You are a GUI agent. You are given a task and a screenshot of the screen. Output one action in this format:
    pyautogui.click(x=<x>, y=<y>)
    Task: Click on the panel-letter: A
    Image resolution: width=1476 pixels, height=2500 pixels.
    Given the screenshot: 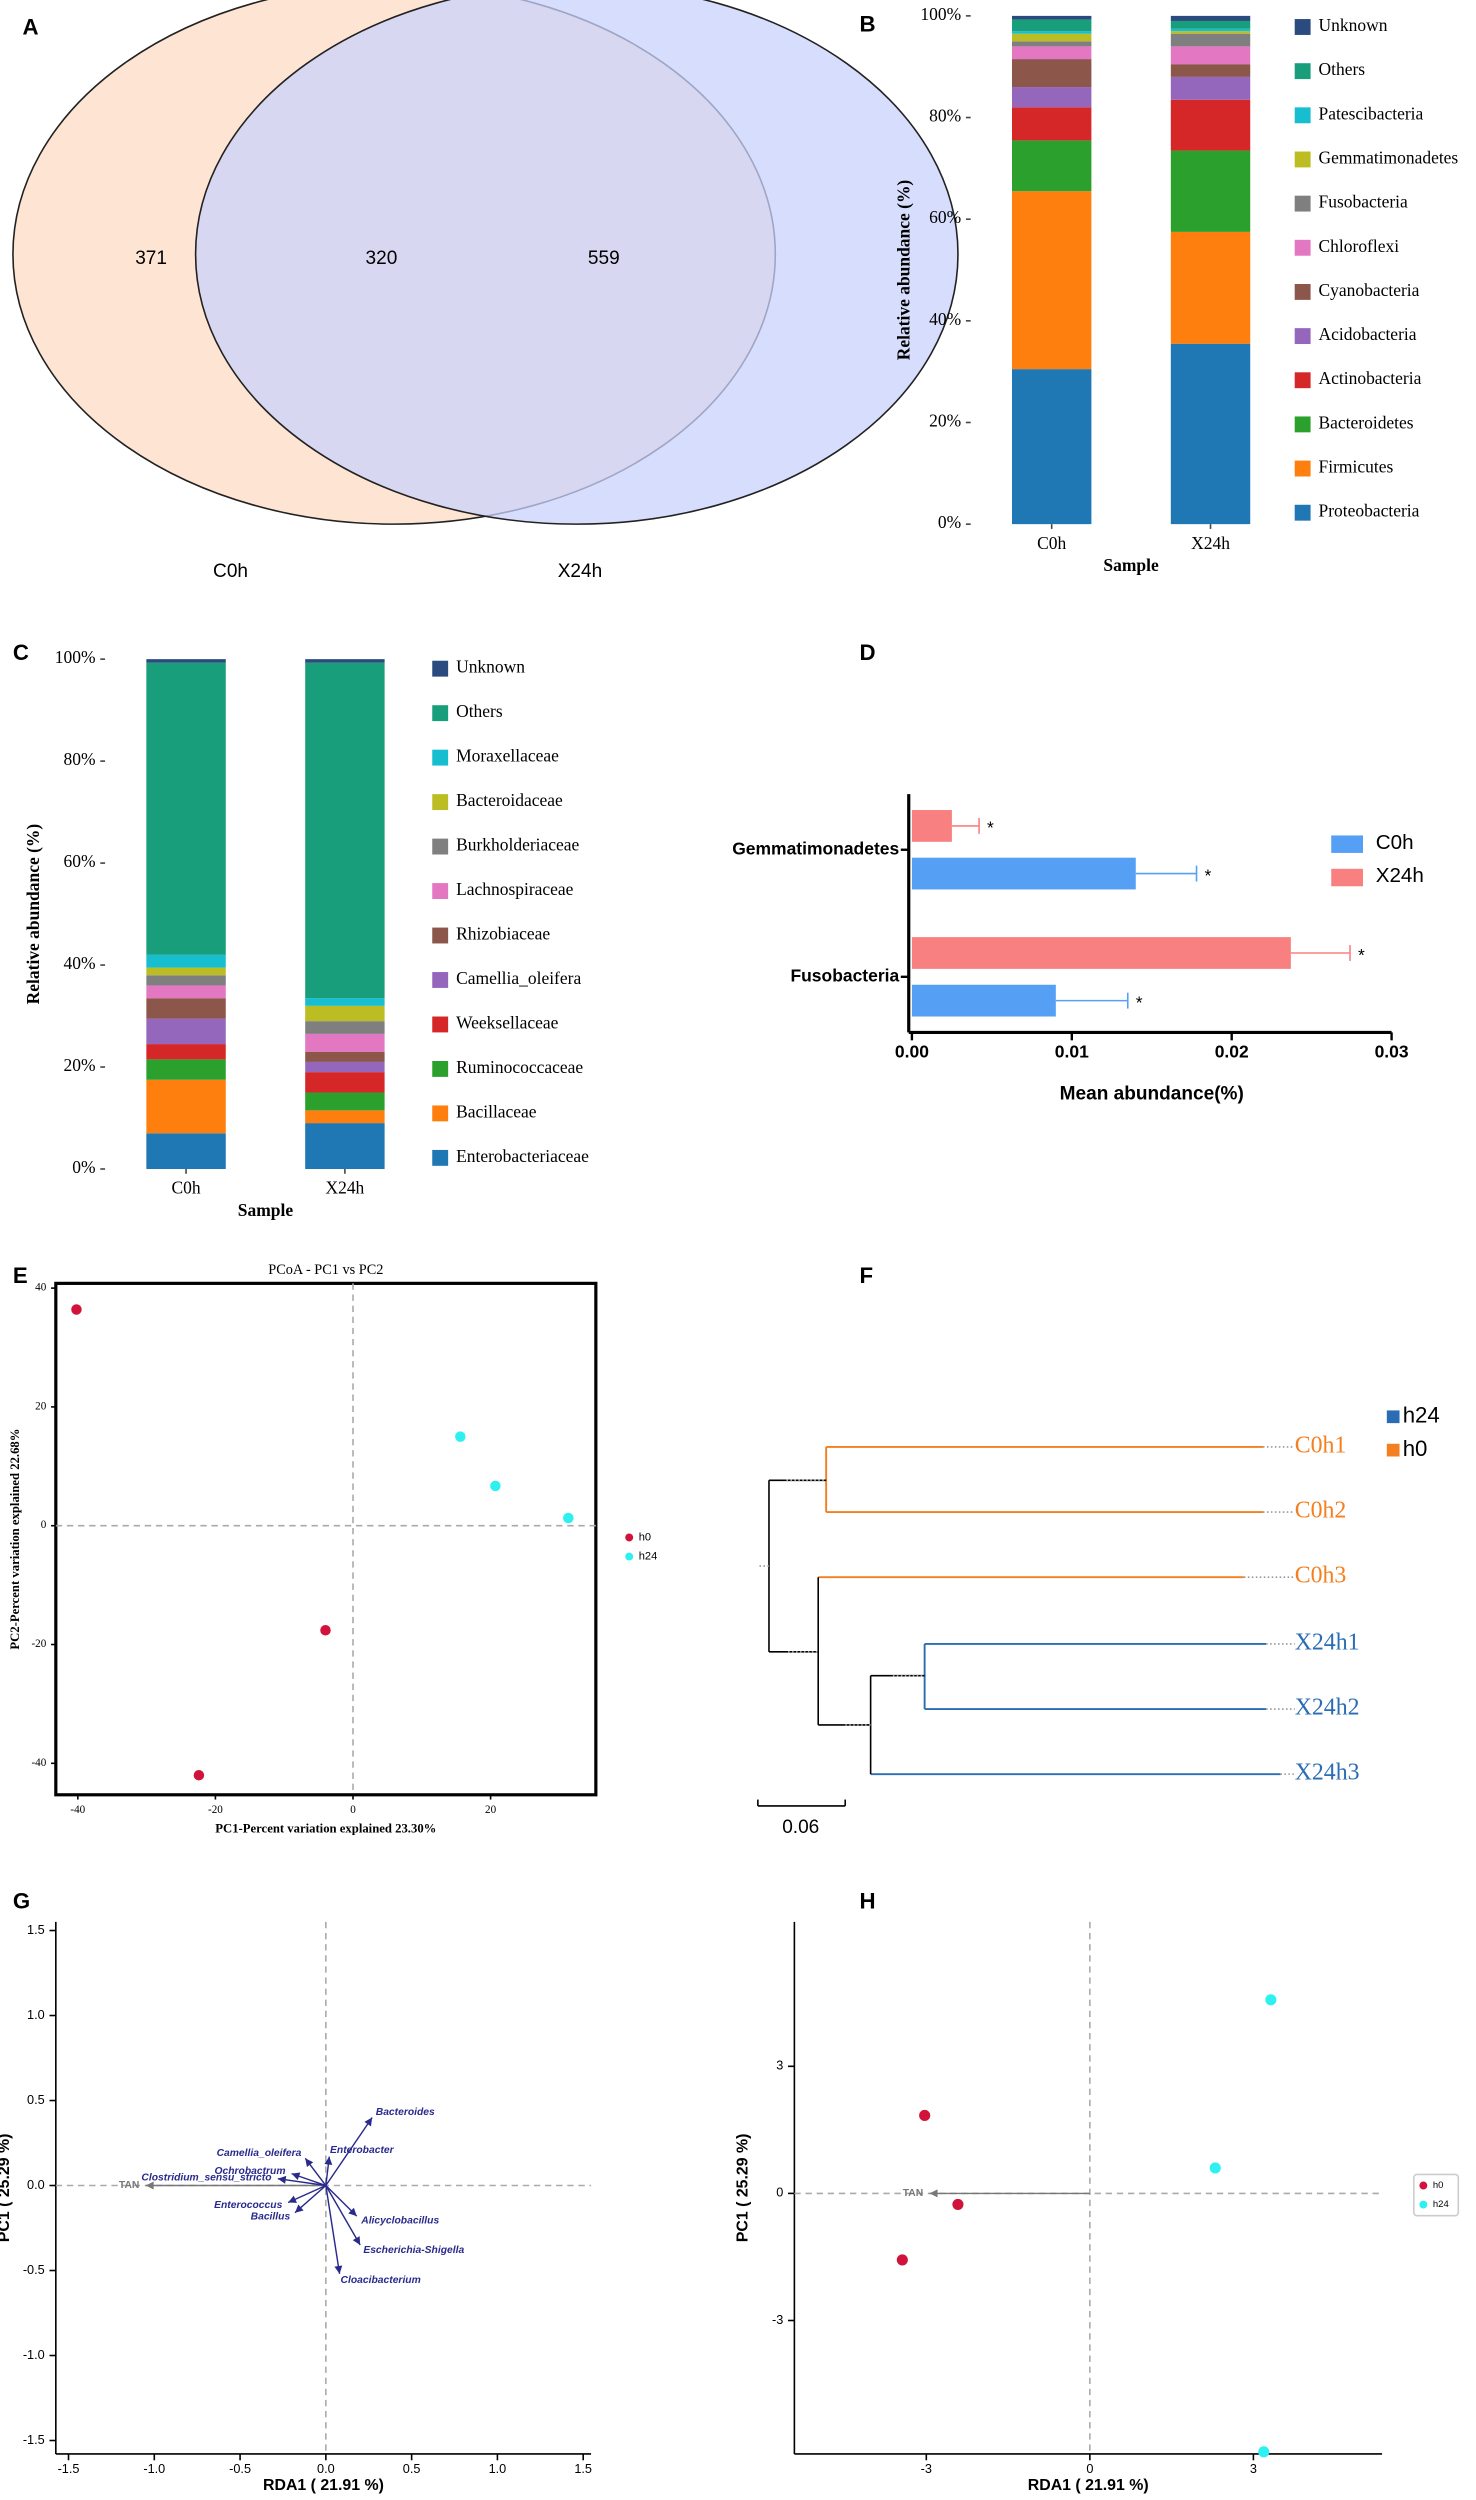 What is the action you would take?
    pyautogui.click(x=30, y=26)
    